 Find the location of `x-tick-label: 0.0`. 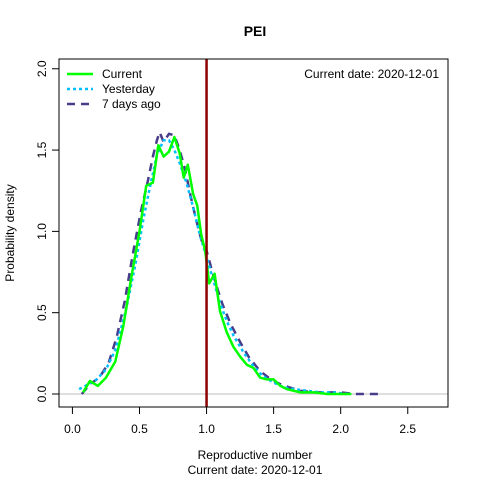

x-tick-label: 0.0 is located at coordinates (72, 429).